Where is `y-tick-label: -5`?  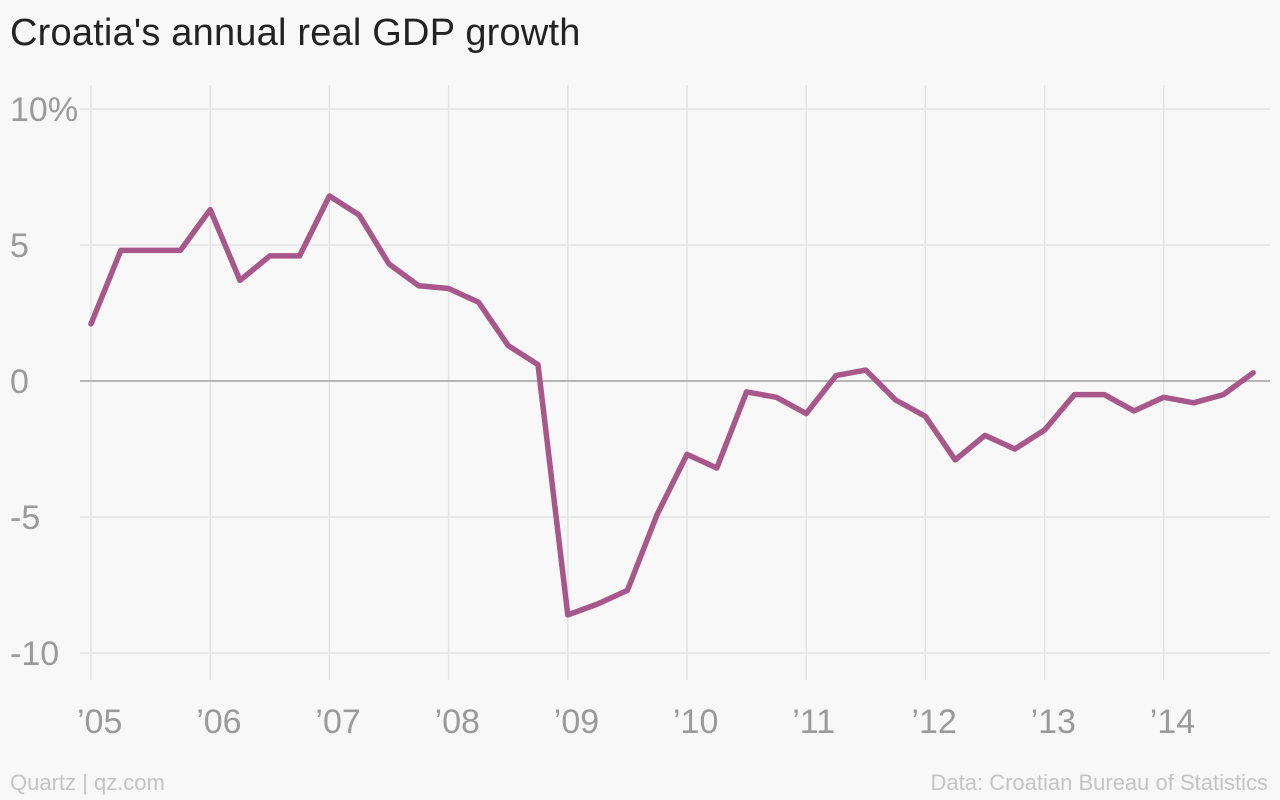
y-tick-label: -5 is located at coordinates (25, 518).